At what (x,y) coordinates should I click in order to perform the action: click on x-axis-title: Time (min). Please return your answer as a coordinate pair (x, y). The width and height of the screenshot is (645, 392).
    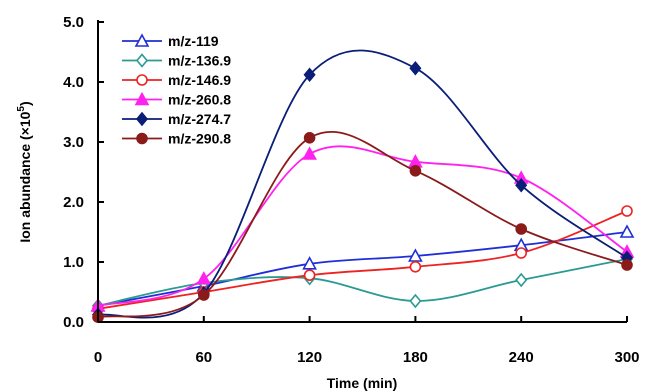
    Looking at the image, I should click on (362, 383).